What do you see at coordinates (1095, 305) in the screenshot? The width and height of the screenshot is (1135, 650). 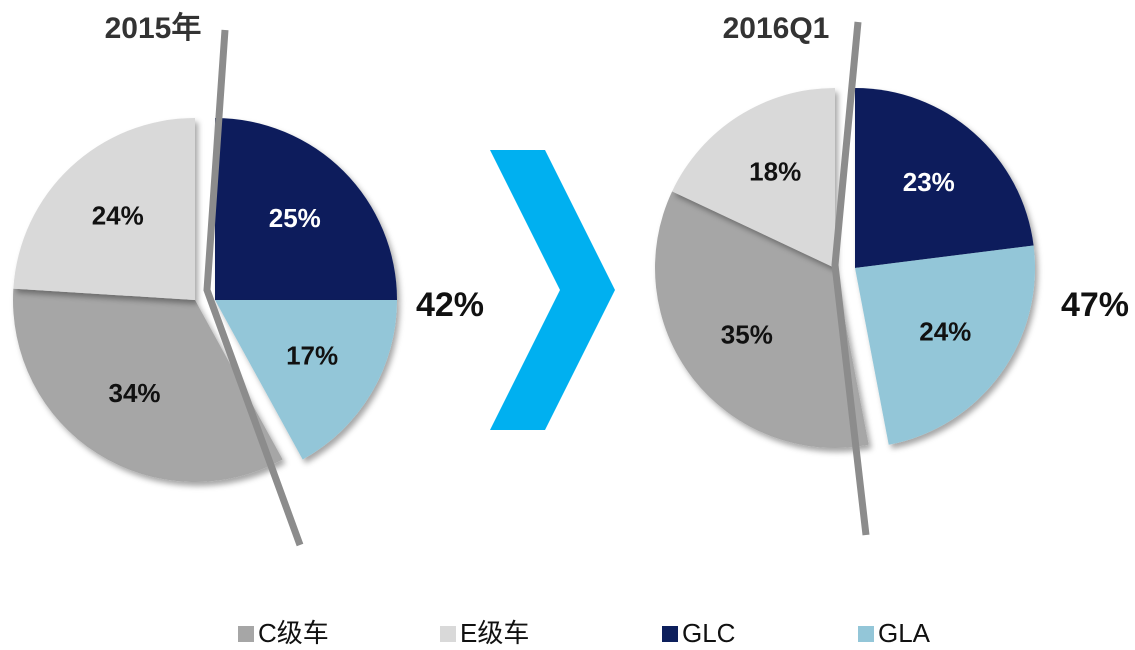 I see `annotation: 47%` at bounding box center [1095, 305].